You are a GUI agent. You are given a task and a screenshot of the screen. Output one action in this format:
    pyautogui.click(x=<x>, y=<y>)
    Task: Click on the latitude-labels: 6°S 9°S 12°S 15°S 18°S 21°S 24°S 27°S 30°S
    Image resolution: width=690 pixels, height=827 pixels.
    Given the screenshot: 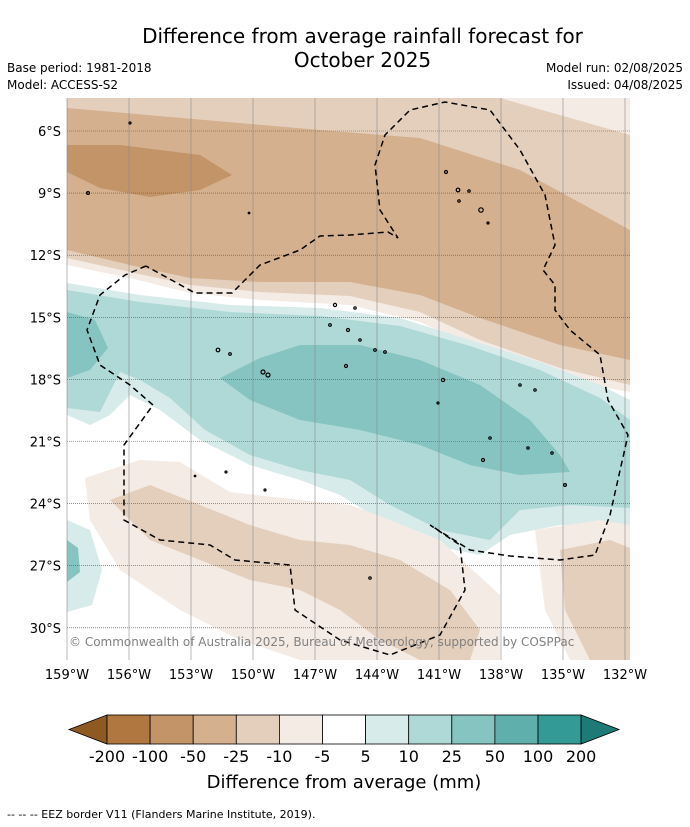 What is the action you would take?
    pyautogui.click(x=45, y=381)
    